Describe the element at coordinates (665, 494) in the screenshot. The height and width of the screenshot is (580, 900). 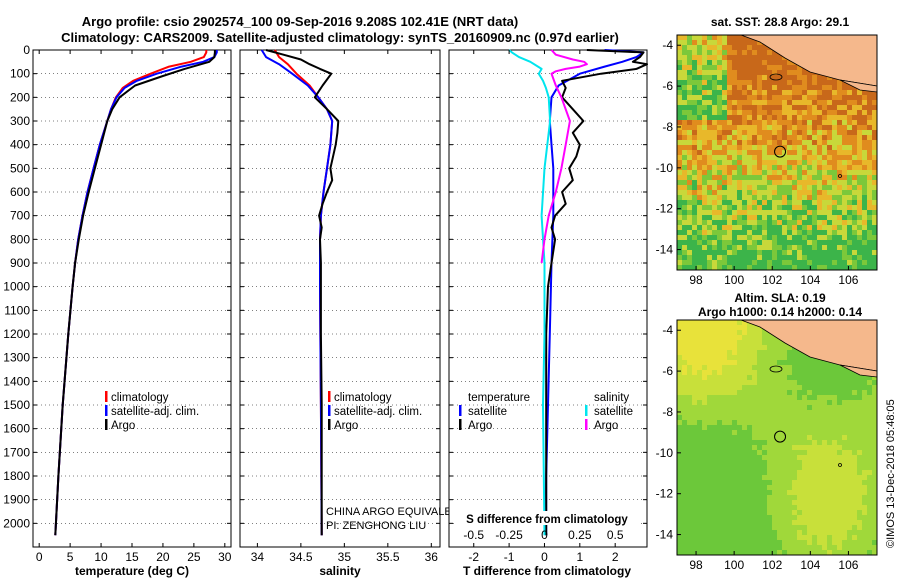
I see `lat-tick-label: -12` at that location.